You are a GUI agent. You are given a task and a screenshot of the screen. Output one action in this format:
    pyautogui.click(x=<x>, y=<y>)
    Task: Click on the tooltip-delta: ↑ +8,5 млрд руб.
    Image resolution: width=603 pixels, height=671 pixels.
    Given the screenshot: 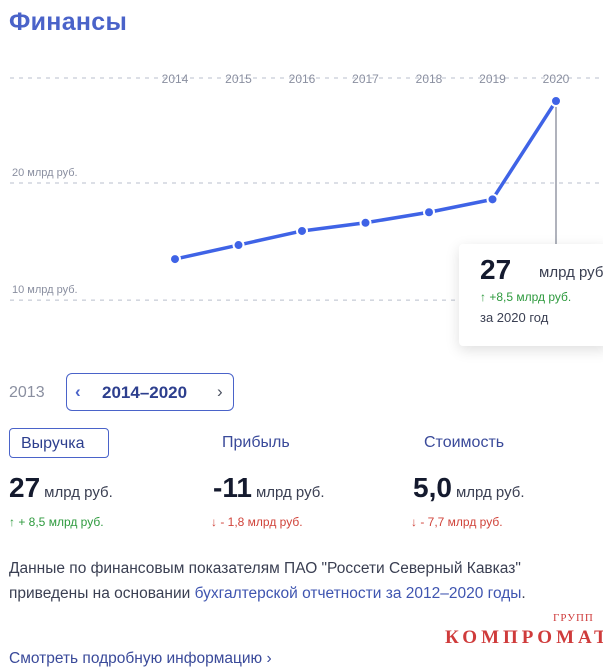 What is the action you would take?
    pyautogui.click(x=526, y=297)
    